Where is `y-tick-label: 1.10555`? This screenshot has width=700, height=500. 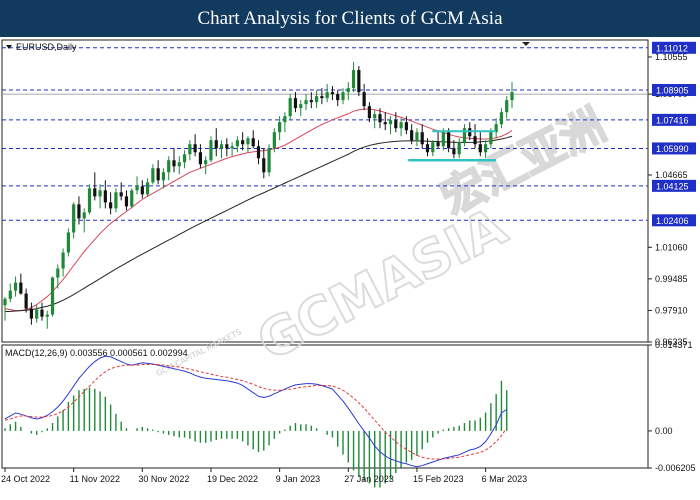 y-tick-label: 1.10555 is located at coordinates (671, 57).